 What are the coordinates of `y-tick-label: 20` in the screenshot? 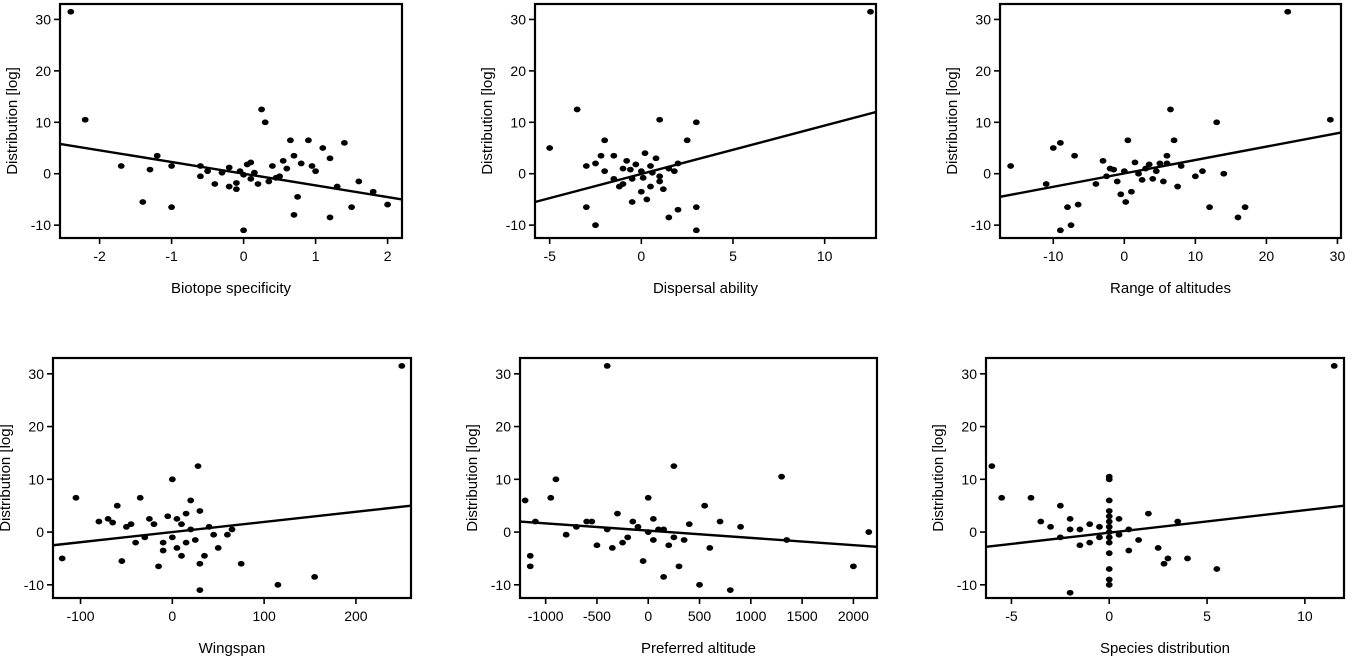 It's located at (983, 71).